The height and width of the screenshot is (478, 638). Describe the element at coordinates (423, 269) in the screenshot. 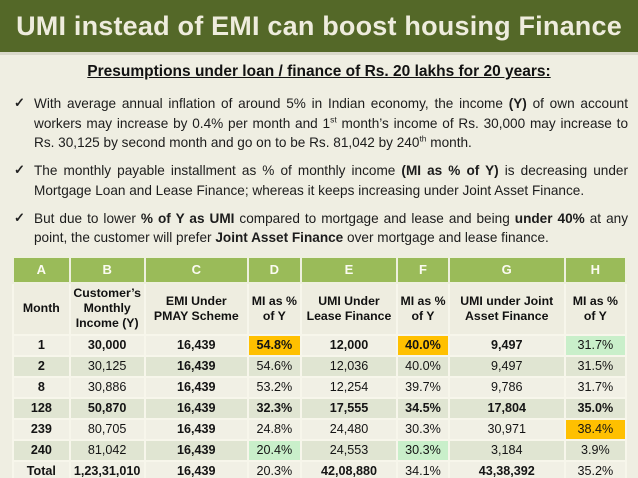

I see `column-letter: F` at that location.